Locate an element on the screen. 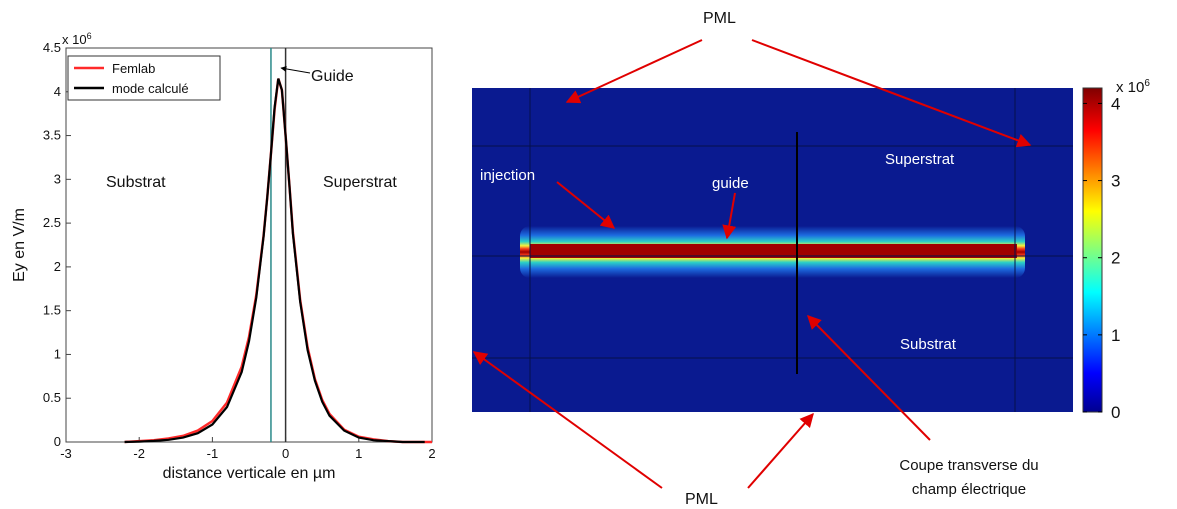  y-tick-label: 2 is located at coordinates (57, 266).